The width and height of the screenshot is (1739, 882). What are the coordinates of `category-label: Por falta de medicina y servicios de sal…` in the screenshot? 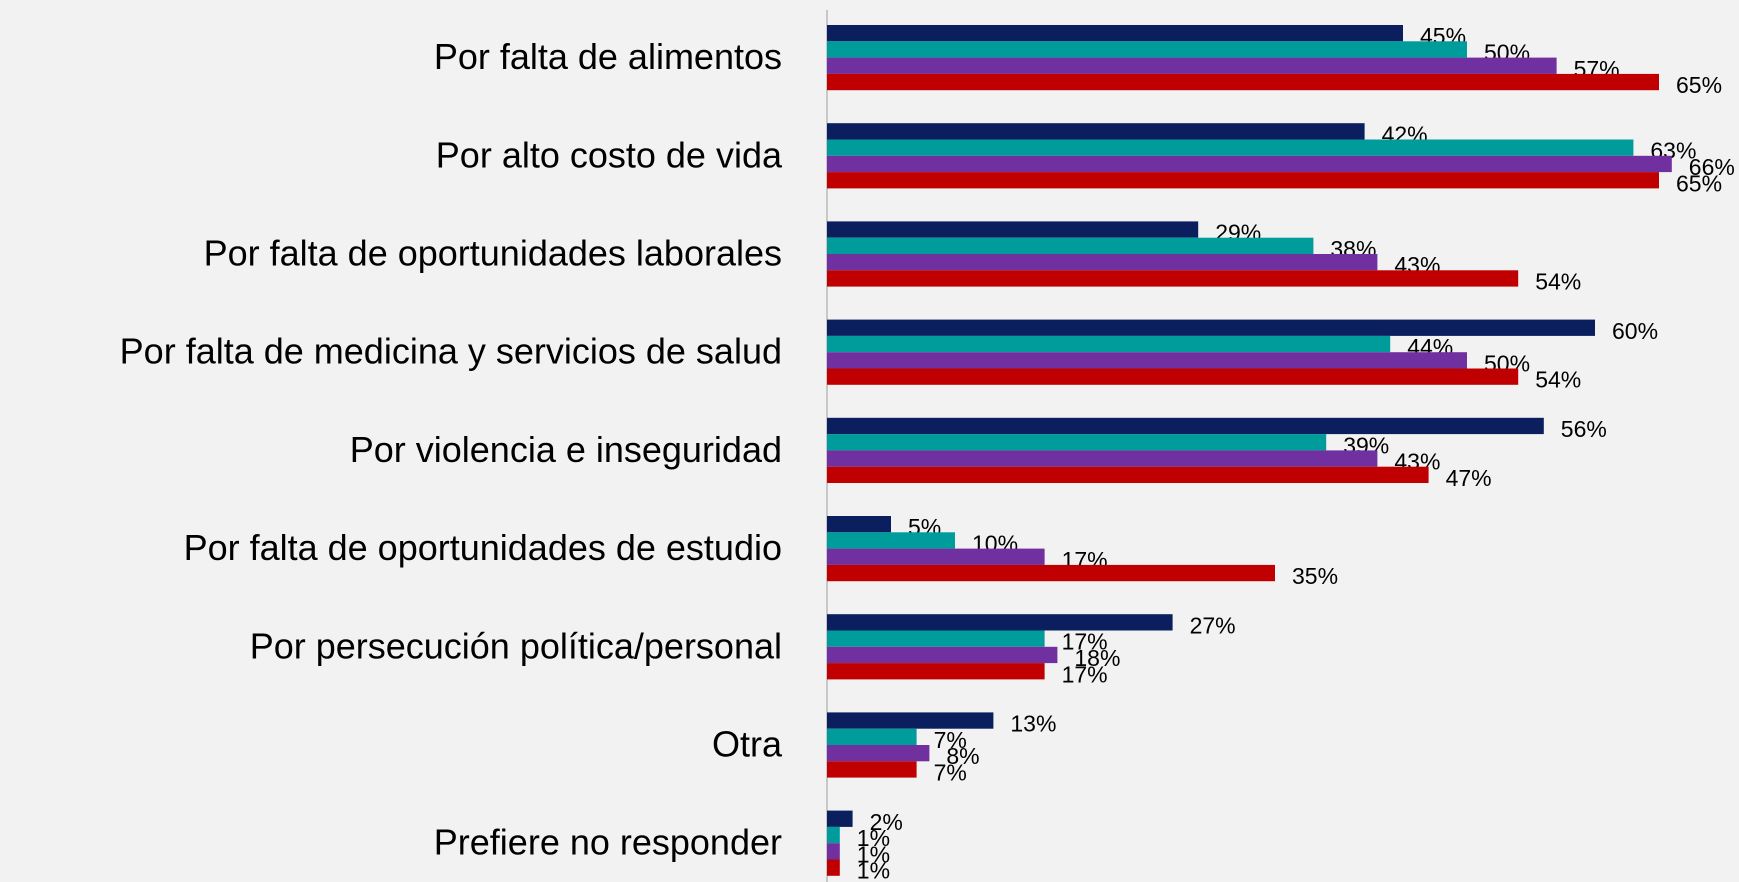 It's located at (451, 351).